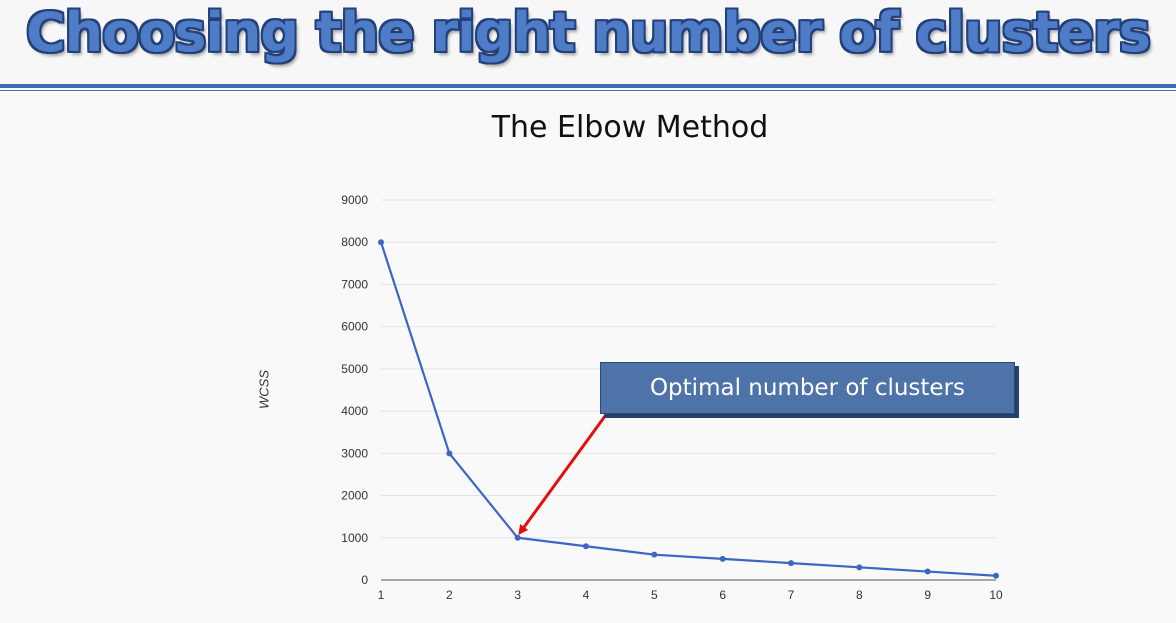  Describe the element at coordinates (517, 595) in the screenshot. I see `x-tick-label: 3` at that location.